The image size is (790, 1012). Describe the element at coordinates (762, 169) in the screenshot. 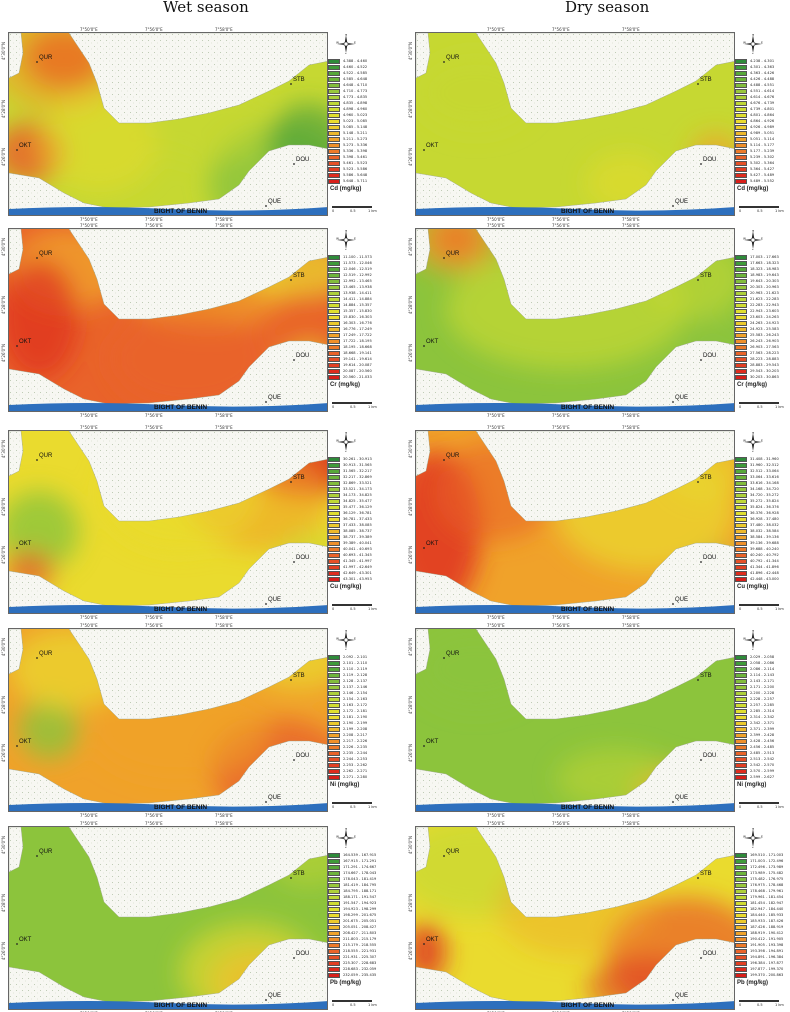

I see `legend-entry: 5.364 - 5.427` at that location.